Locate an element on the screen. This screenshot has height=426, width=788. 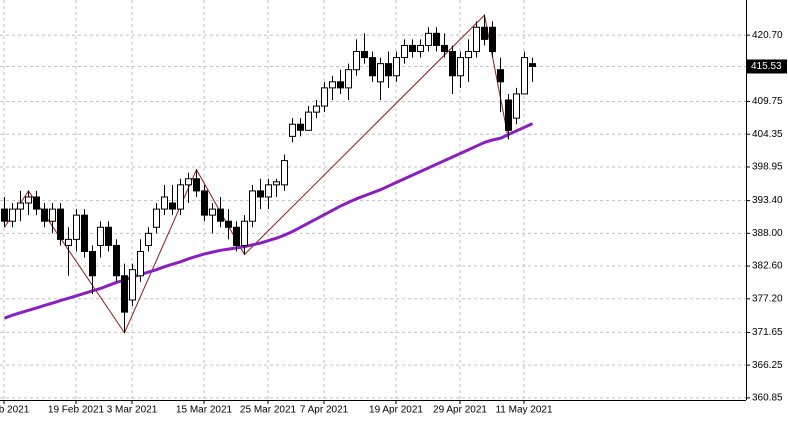
last-price-label: 415.53 is located at coordinates (766, 66).